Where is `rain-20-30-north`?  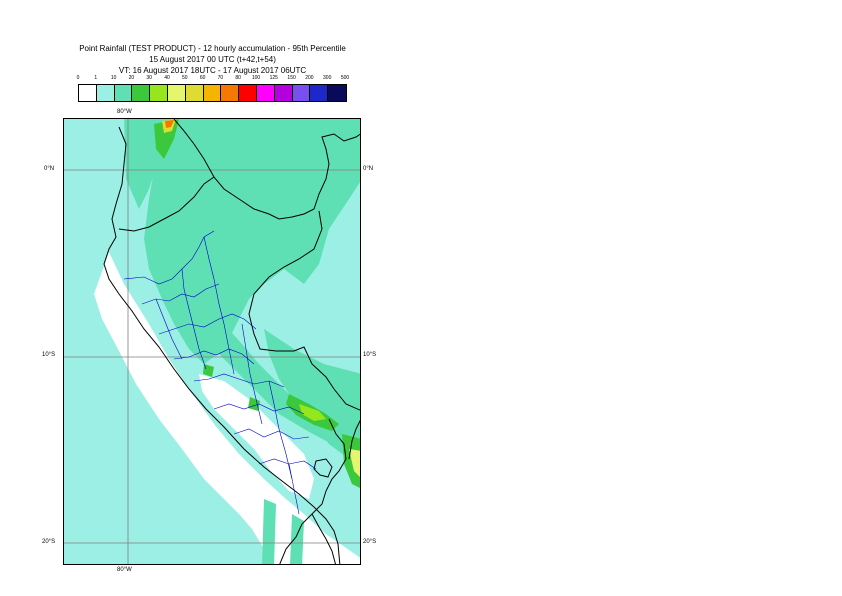
rain-20-30-north is located at coordinates (166, 139).